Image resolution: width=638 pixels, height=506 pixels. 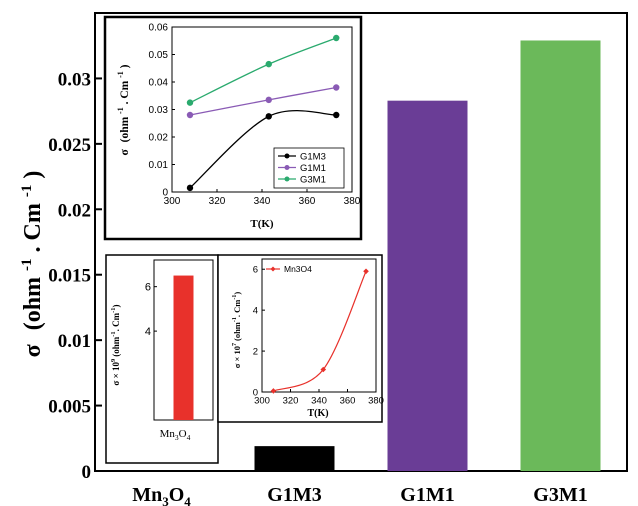 I want to click on inset-y-mid: . Cm, so click(x=125, y=92).